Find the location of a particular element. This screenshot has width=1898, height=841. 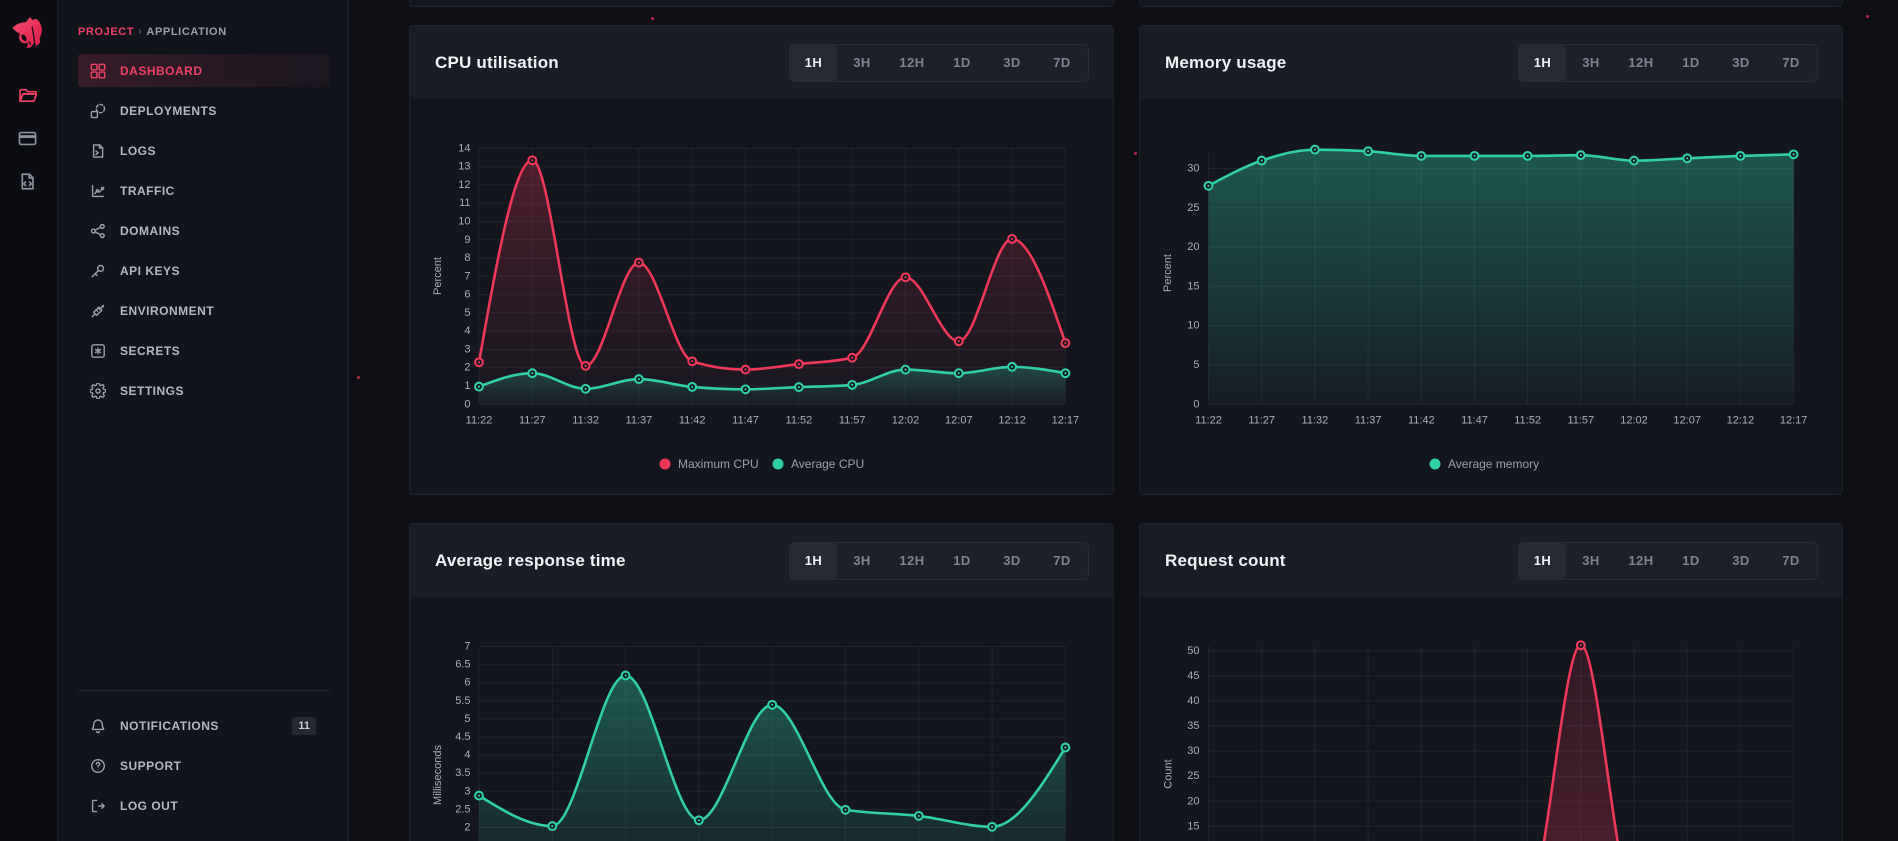

svg-text: Maximum CPU is located at coordinates (718, 464).